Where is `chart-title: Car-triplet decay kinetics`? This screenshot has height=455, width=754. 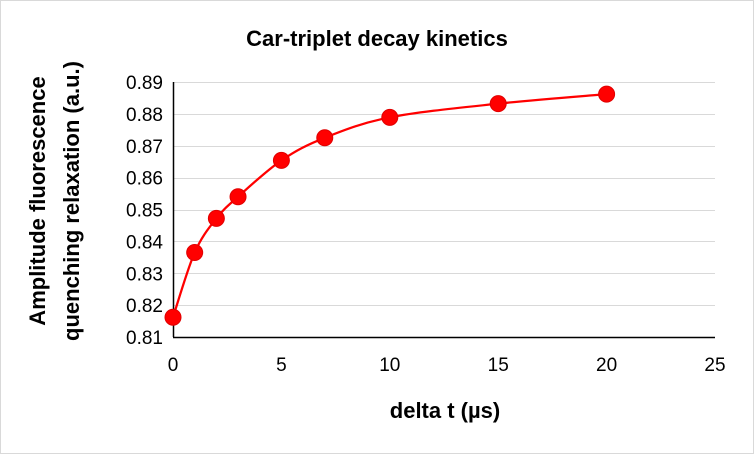 chart-title: Car-triplet decay kinetics is located at coordinates (377, 38).